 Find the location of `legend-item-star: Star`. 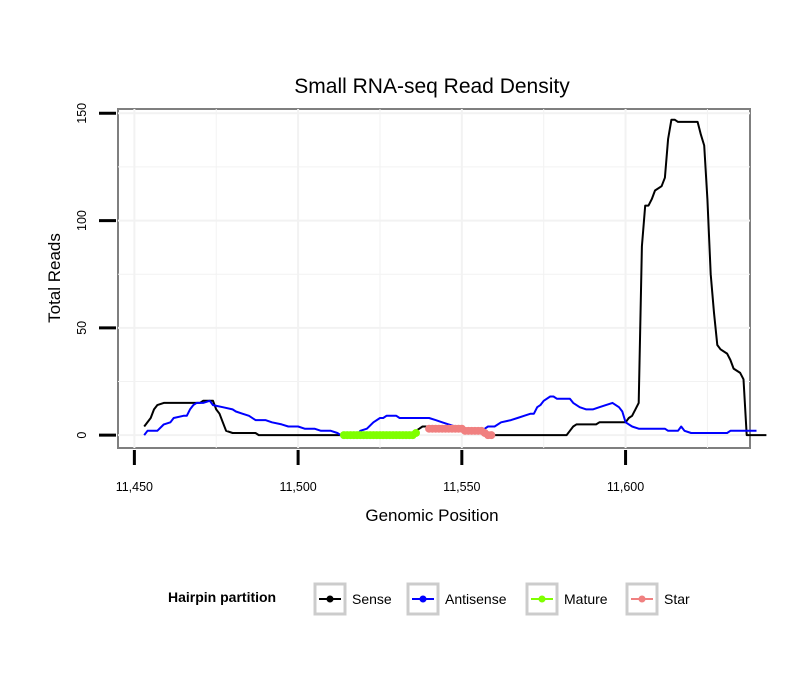

legend-item-star: Star is located at coordinates (657, 599).